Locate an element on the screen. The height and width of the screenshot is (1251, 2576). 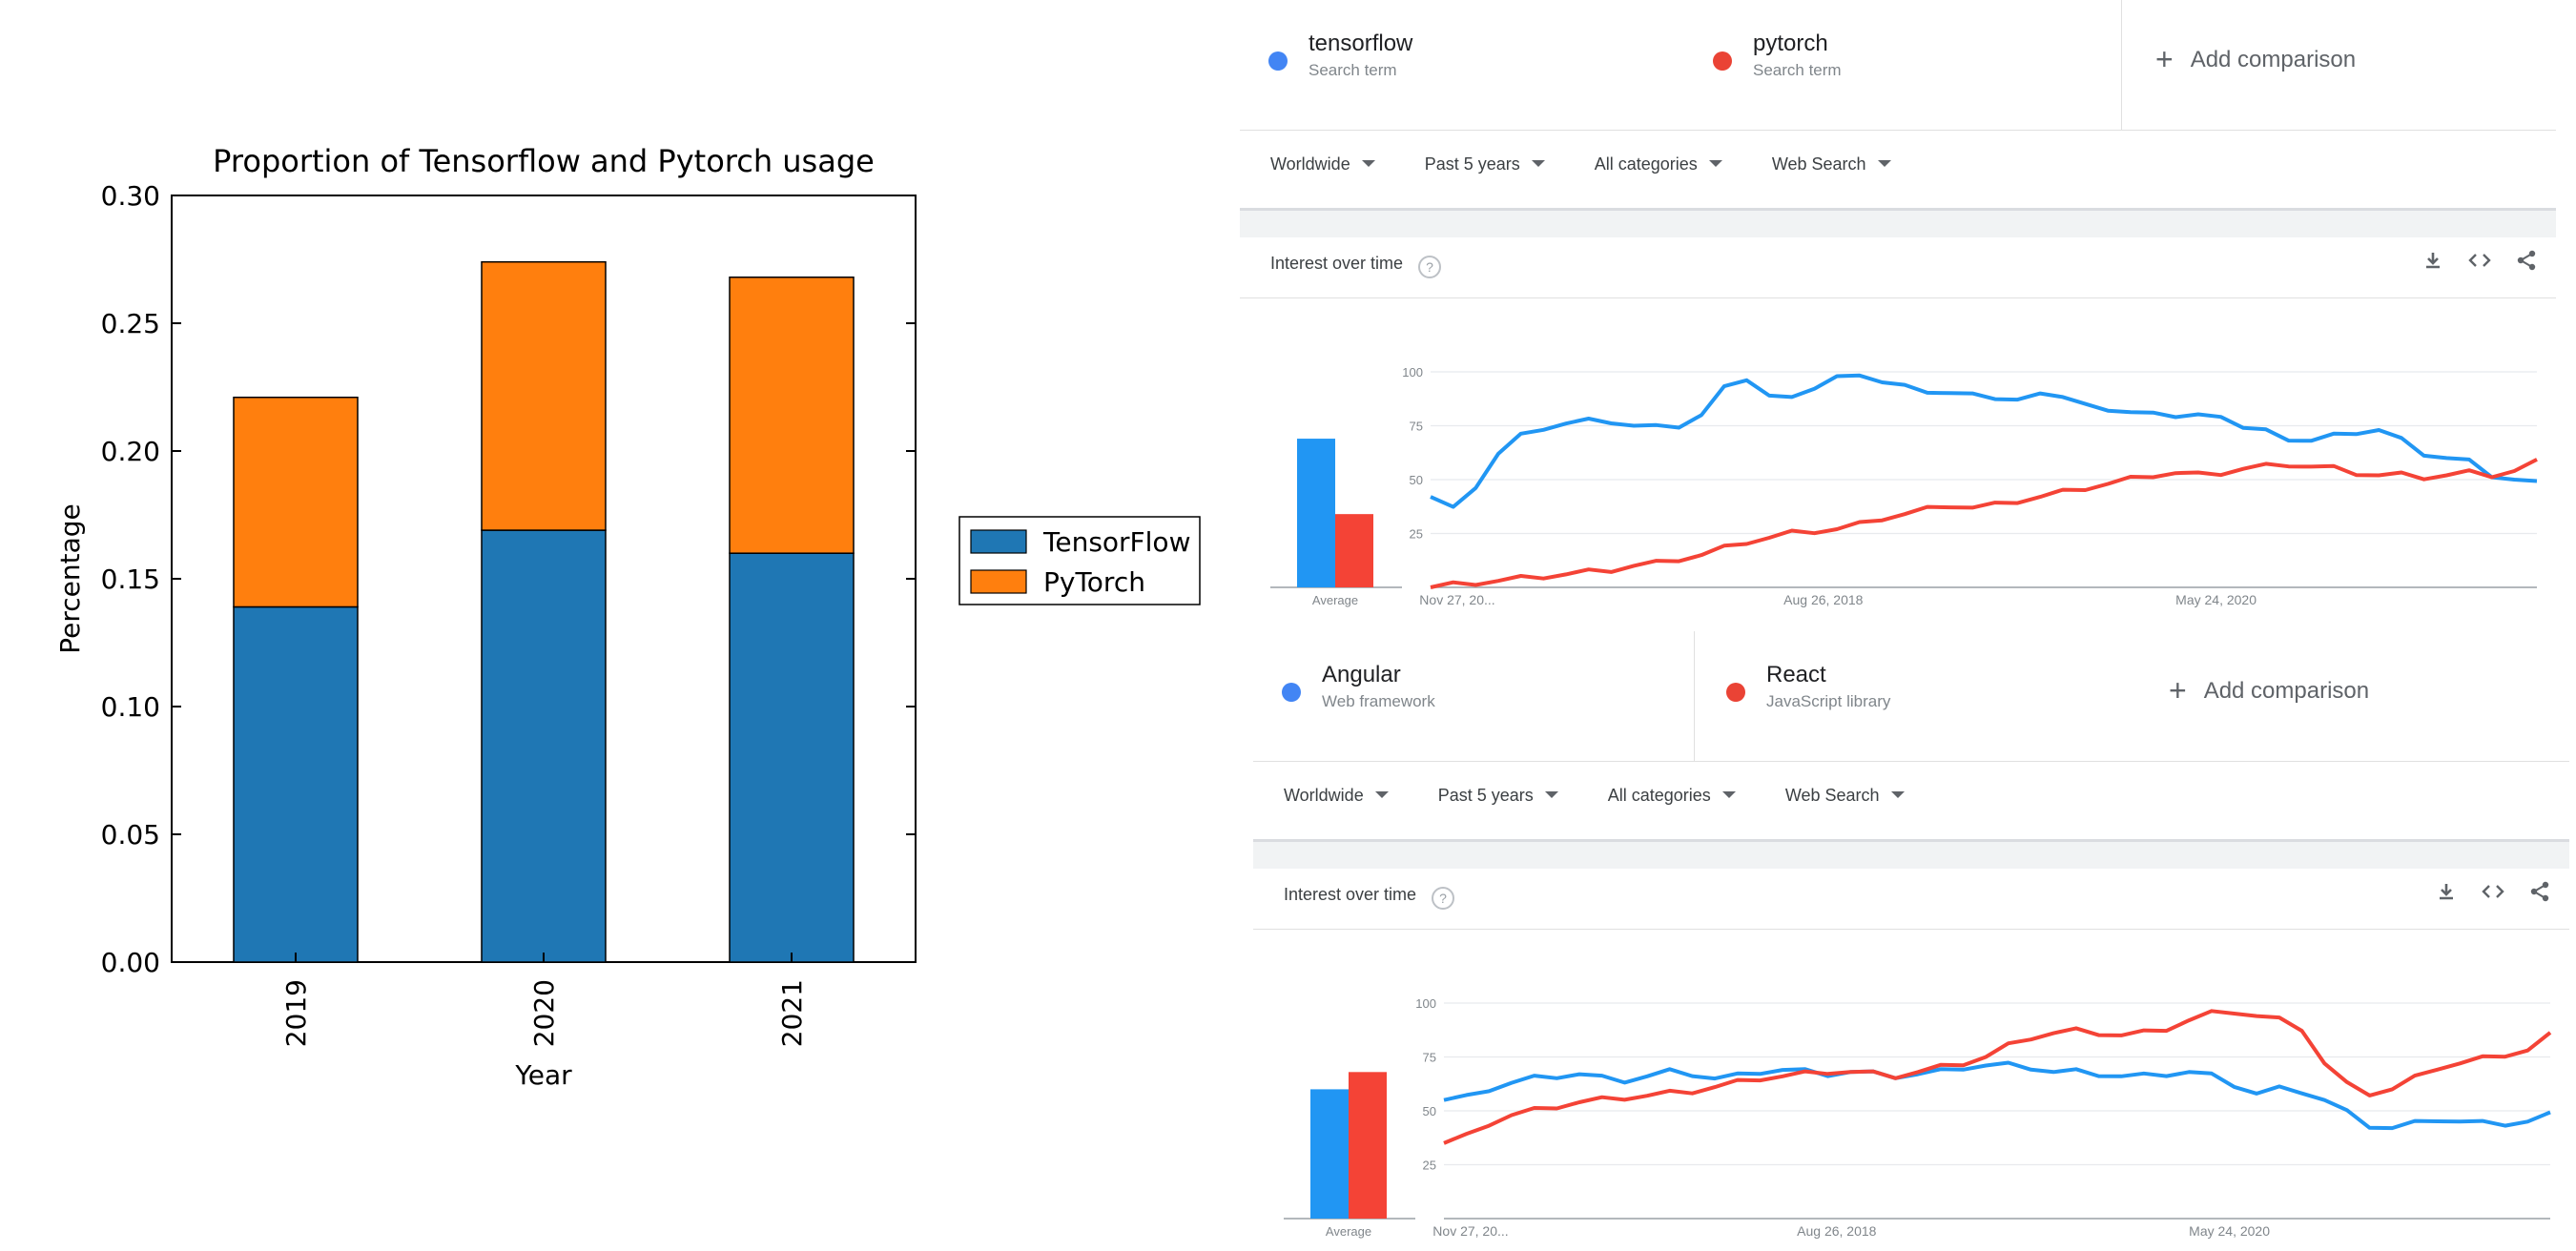
x-axis-label: Year is located at coordinates (543, 1075).